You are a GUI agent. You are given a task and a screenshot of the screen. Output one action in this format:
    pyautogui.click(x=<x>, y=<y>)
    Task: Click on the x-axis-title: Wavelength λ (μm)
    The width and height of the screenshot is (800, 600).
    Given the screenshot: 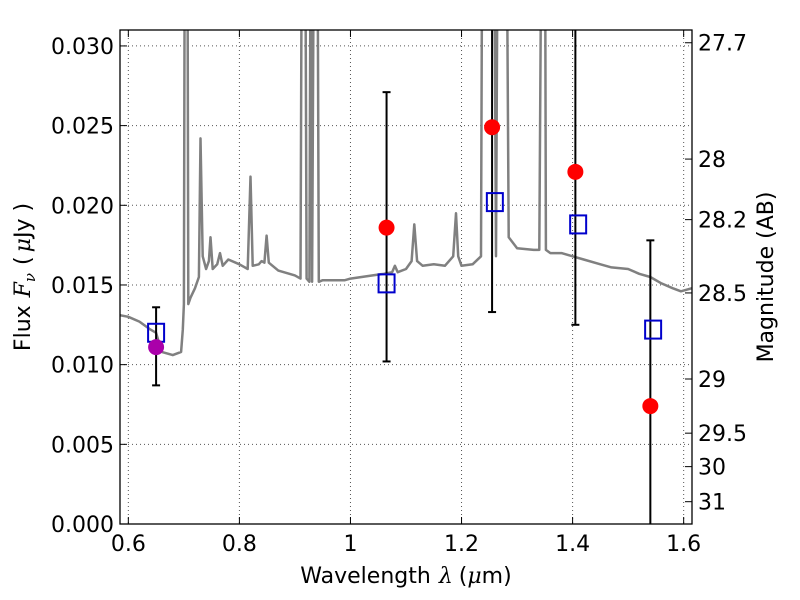 What is the action you would take?
    pyautogui.click(x=405, y=576)
    